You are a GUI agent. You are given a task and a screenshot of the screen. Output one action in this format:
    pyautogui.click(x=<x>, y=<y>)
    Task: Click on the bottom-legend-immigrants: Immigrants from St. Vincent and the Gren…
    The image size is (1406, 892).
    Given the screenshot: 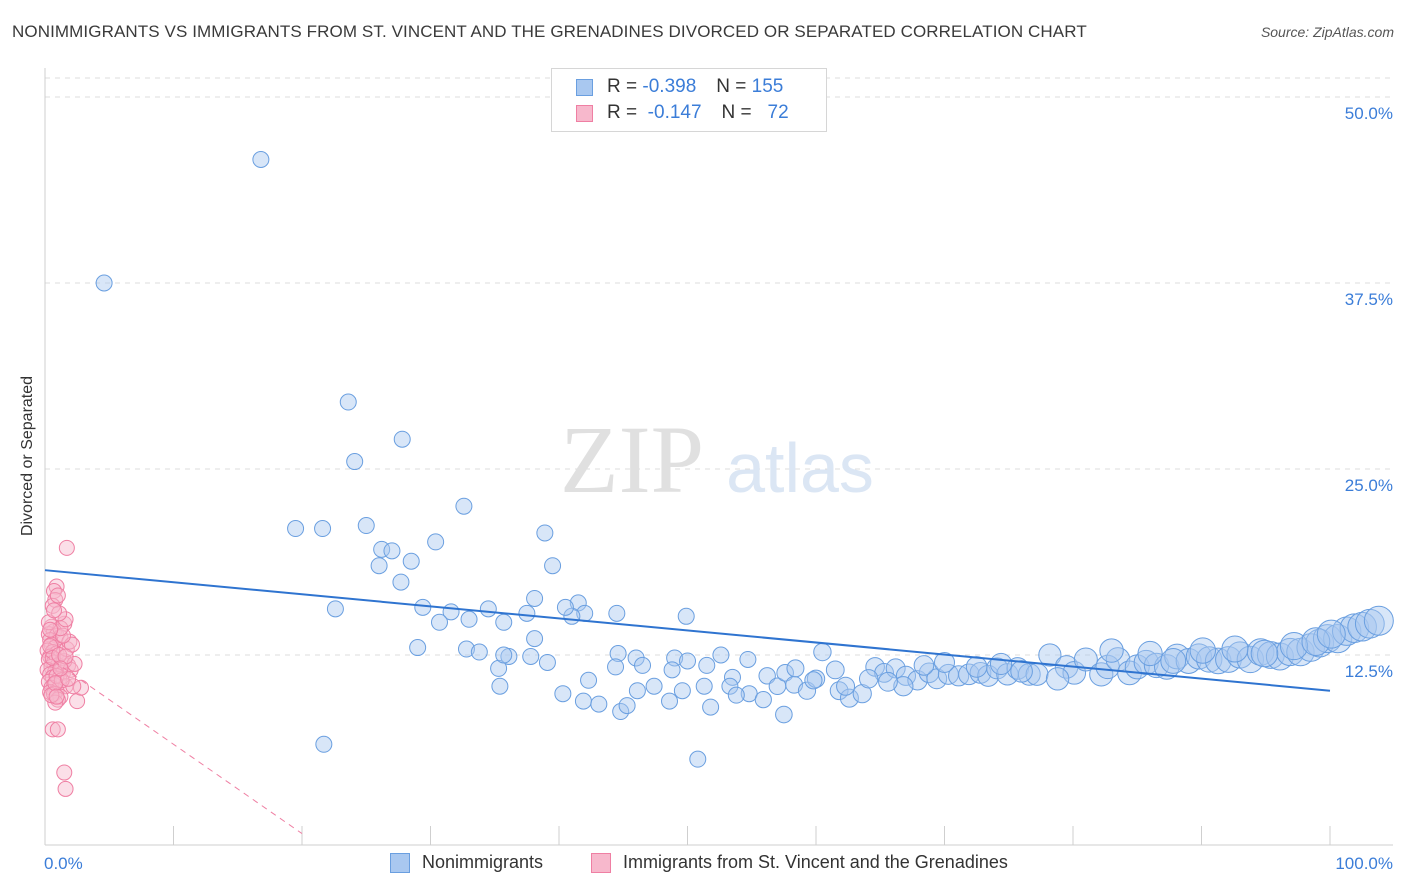 What is the action you would take?
    pyautogui.click(x=799, y=862)
    